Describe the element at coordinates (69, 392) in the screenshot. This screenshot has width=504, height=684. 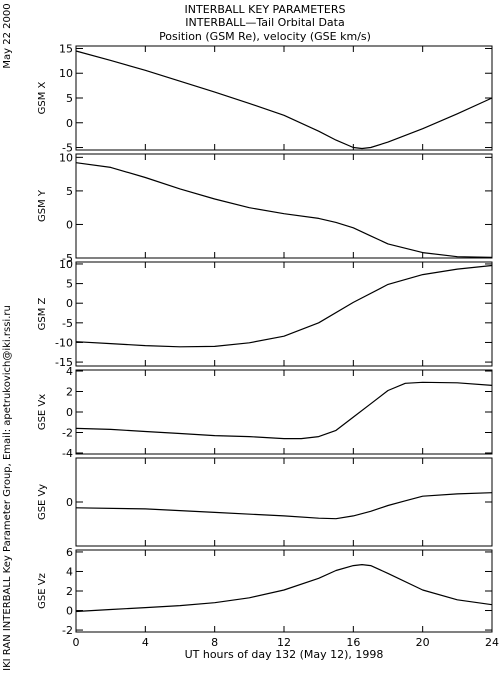
I see `panel-4-ytick-label: 2` at that location.